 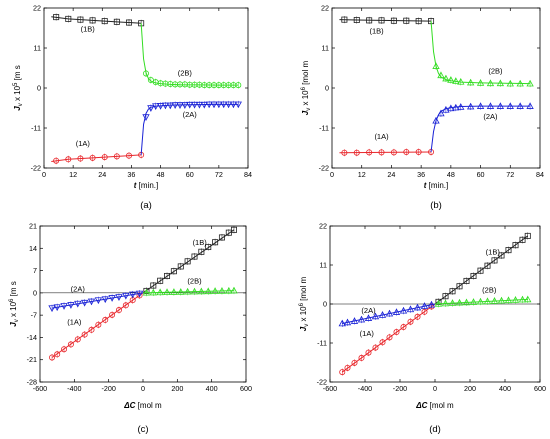 What do you see at coordinates (36, 168) in the screenshot?
I see `y-tick-label: -22` at bounding box center [36, 168].